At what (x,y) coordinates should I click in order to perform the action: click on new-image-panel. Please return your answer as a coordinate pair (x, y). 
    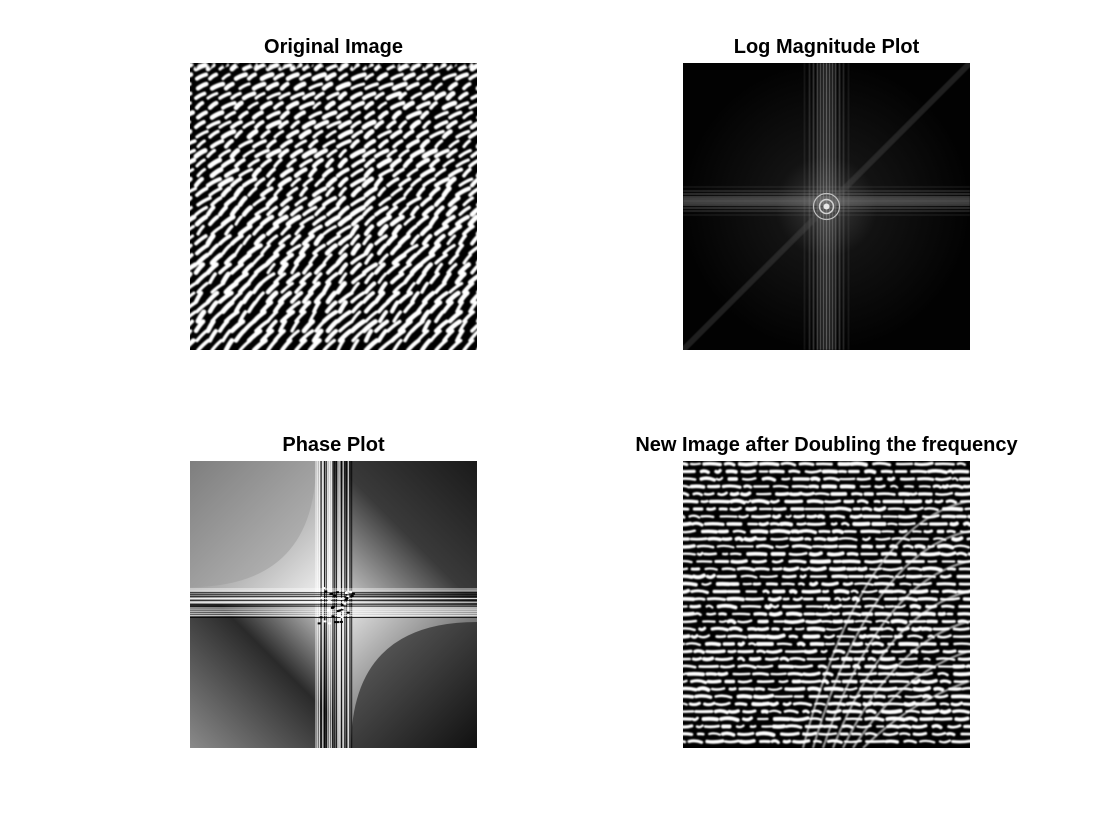
    Looking at the image, I should click on (826, 604).